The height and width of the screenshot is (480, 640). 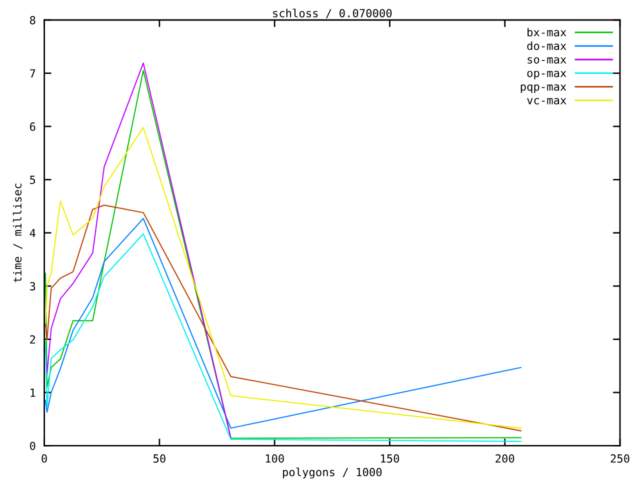 What do you see at coordinates (332, 13) in the screenshot?
I see `chart-title: schloss / 0.070000` at bounding box center [332, 13].